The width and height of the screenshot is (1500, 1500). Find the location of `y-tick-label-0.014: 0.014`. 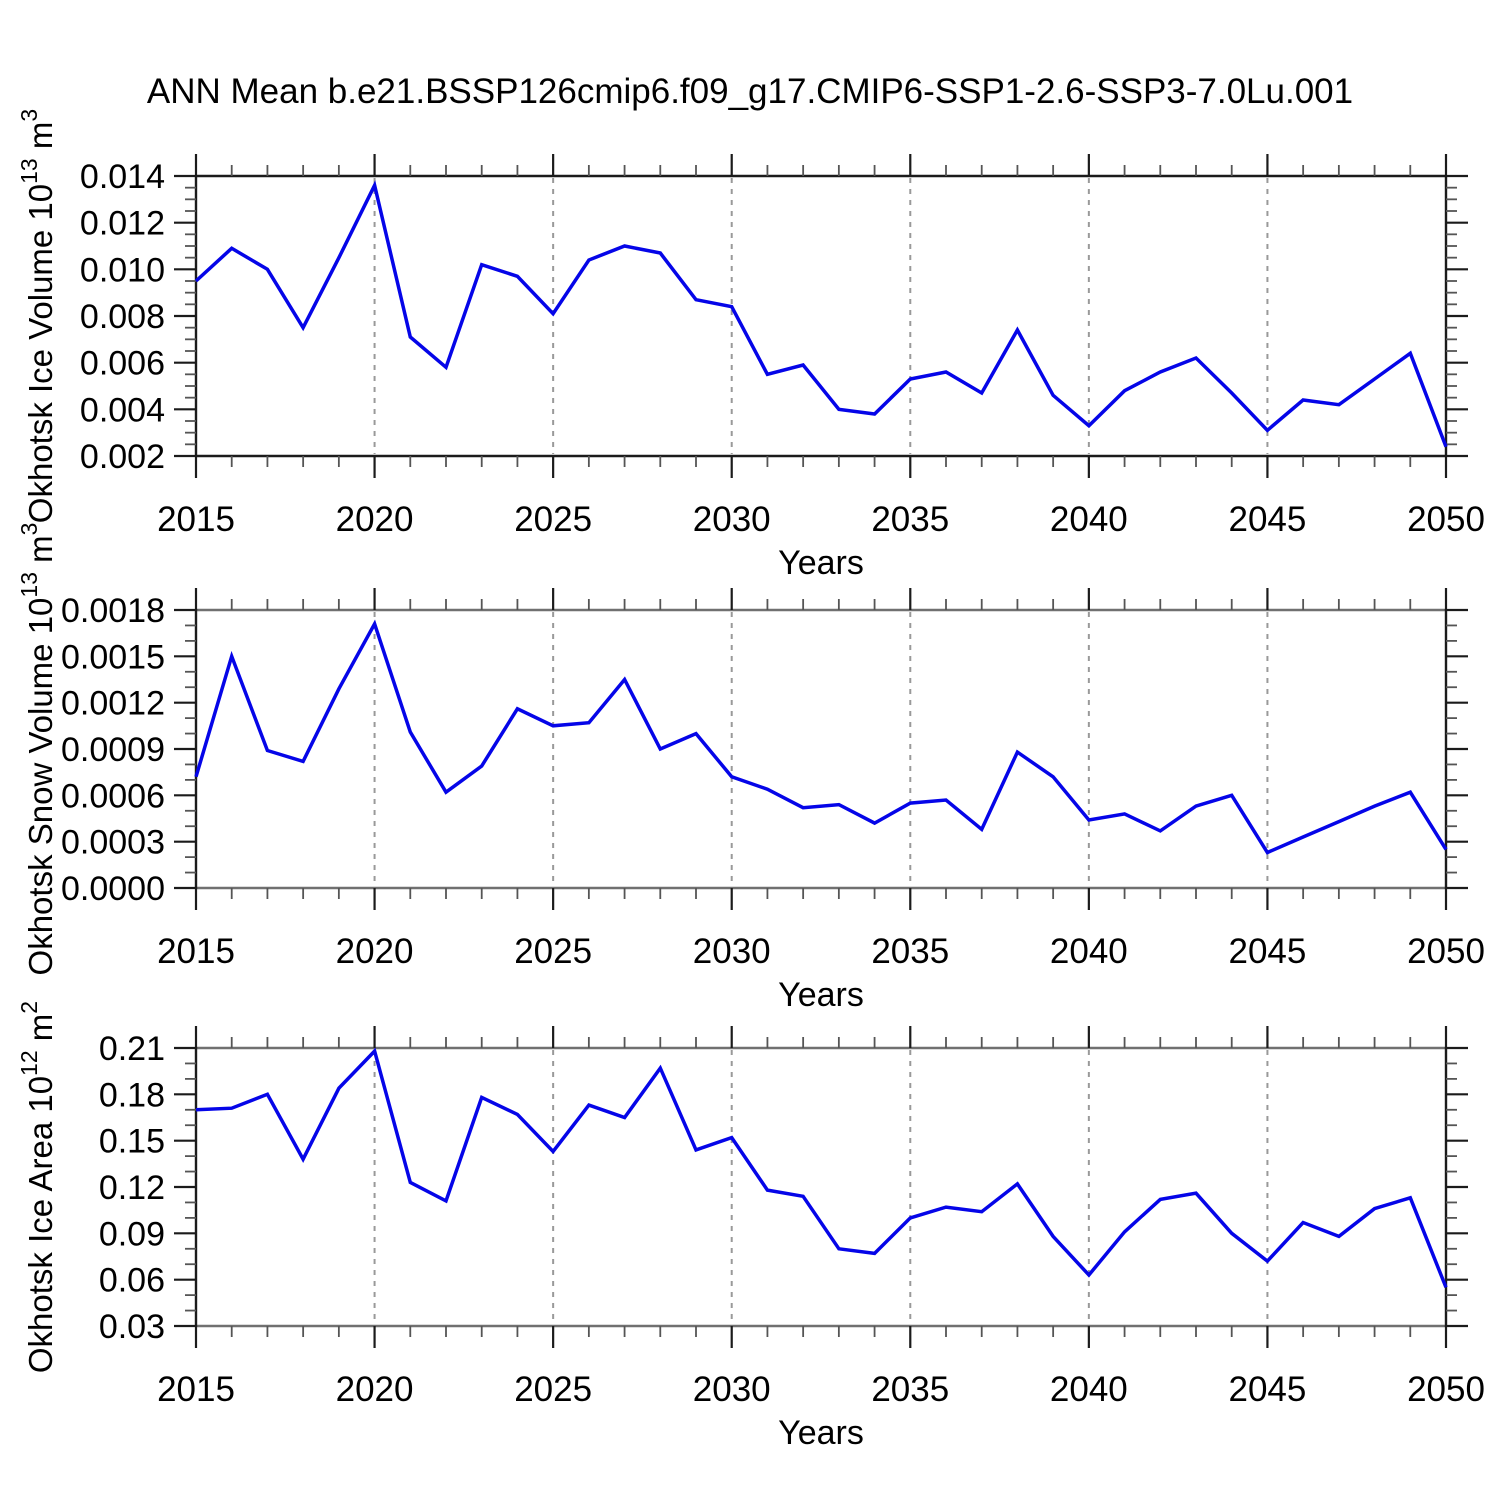

y-tick-label-0.014: 0.014 is located at coordinates (122, 177).